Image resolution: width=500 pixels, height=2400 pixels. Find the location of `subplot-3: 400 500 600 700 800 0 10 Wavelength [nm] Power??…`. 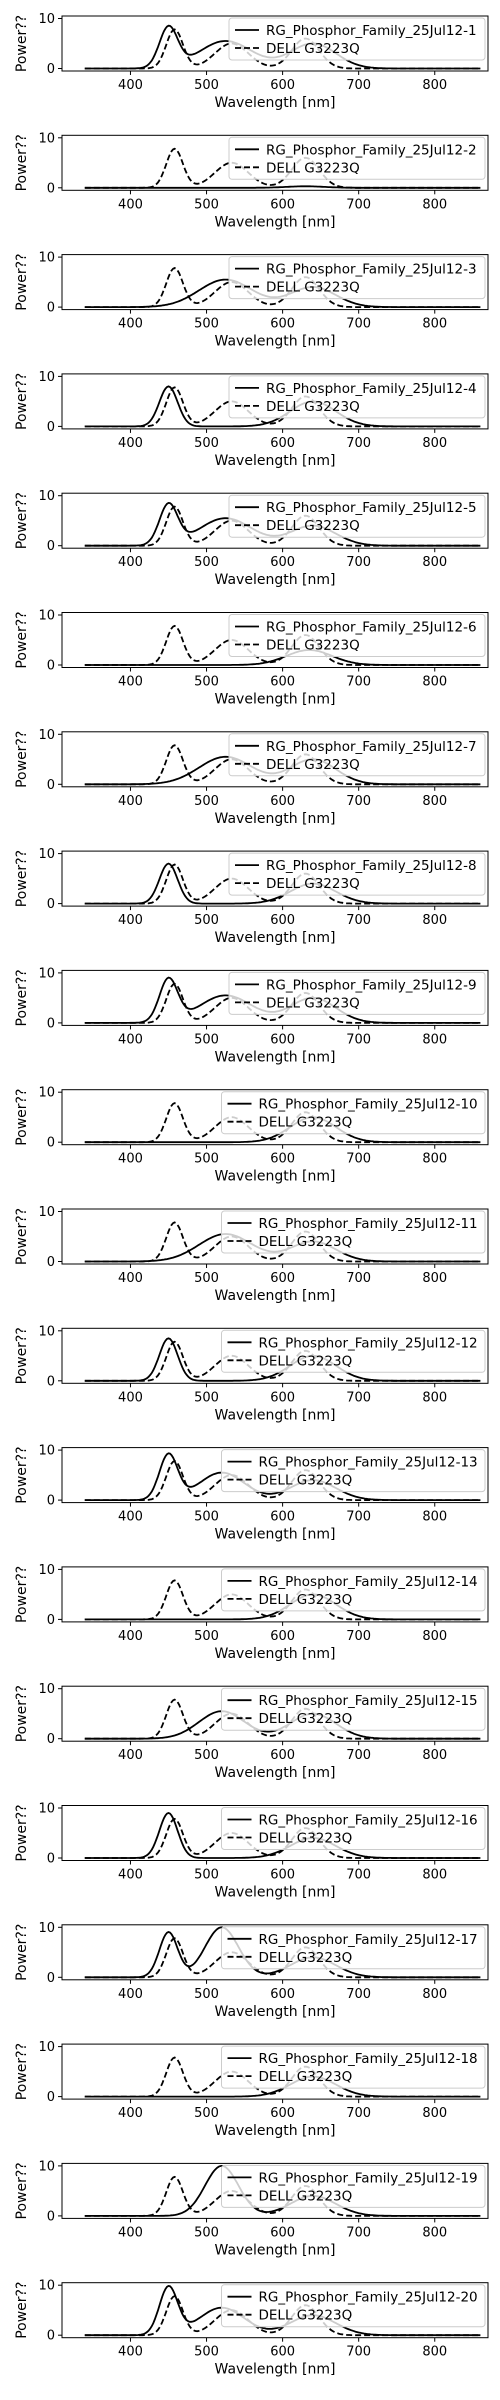

subplot-3: 400 500 600 700 800 0 10 Wavelength [nm] Power??… is located at coordinates (251, 300).